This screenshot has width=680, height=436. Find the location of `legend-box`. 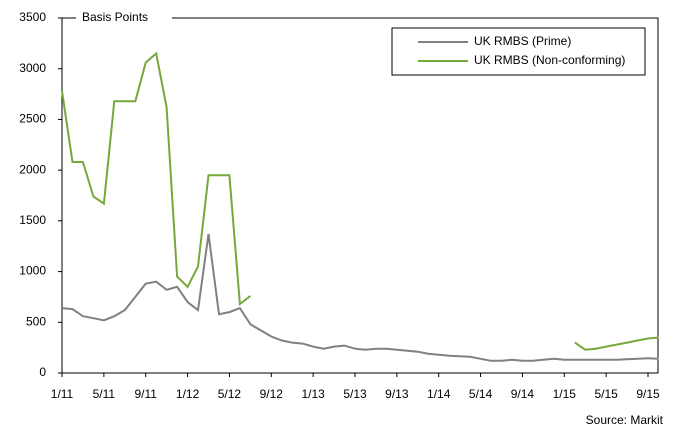

legend-box is located at coordinates (518, 51).